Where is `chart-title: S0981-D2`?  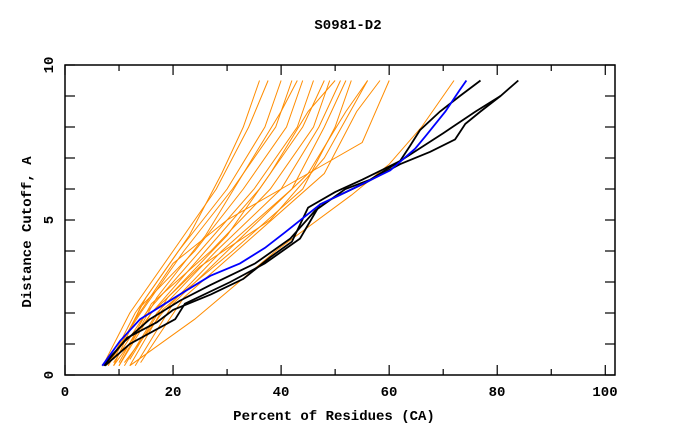
chart-title: S0981-D2 is located at coordinates (347, 26).